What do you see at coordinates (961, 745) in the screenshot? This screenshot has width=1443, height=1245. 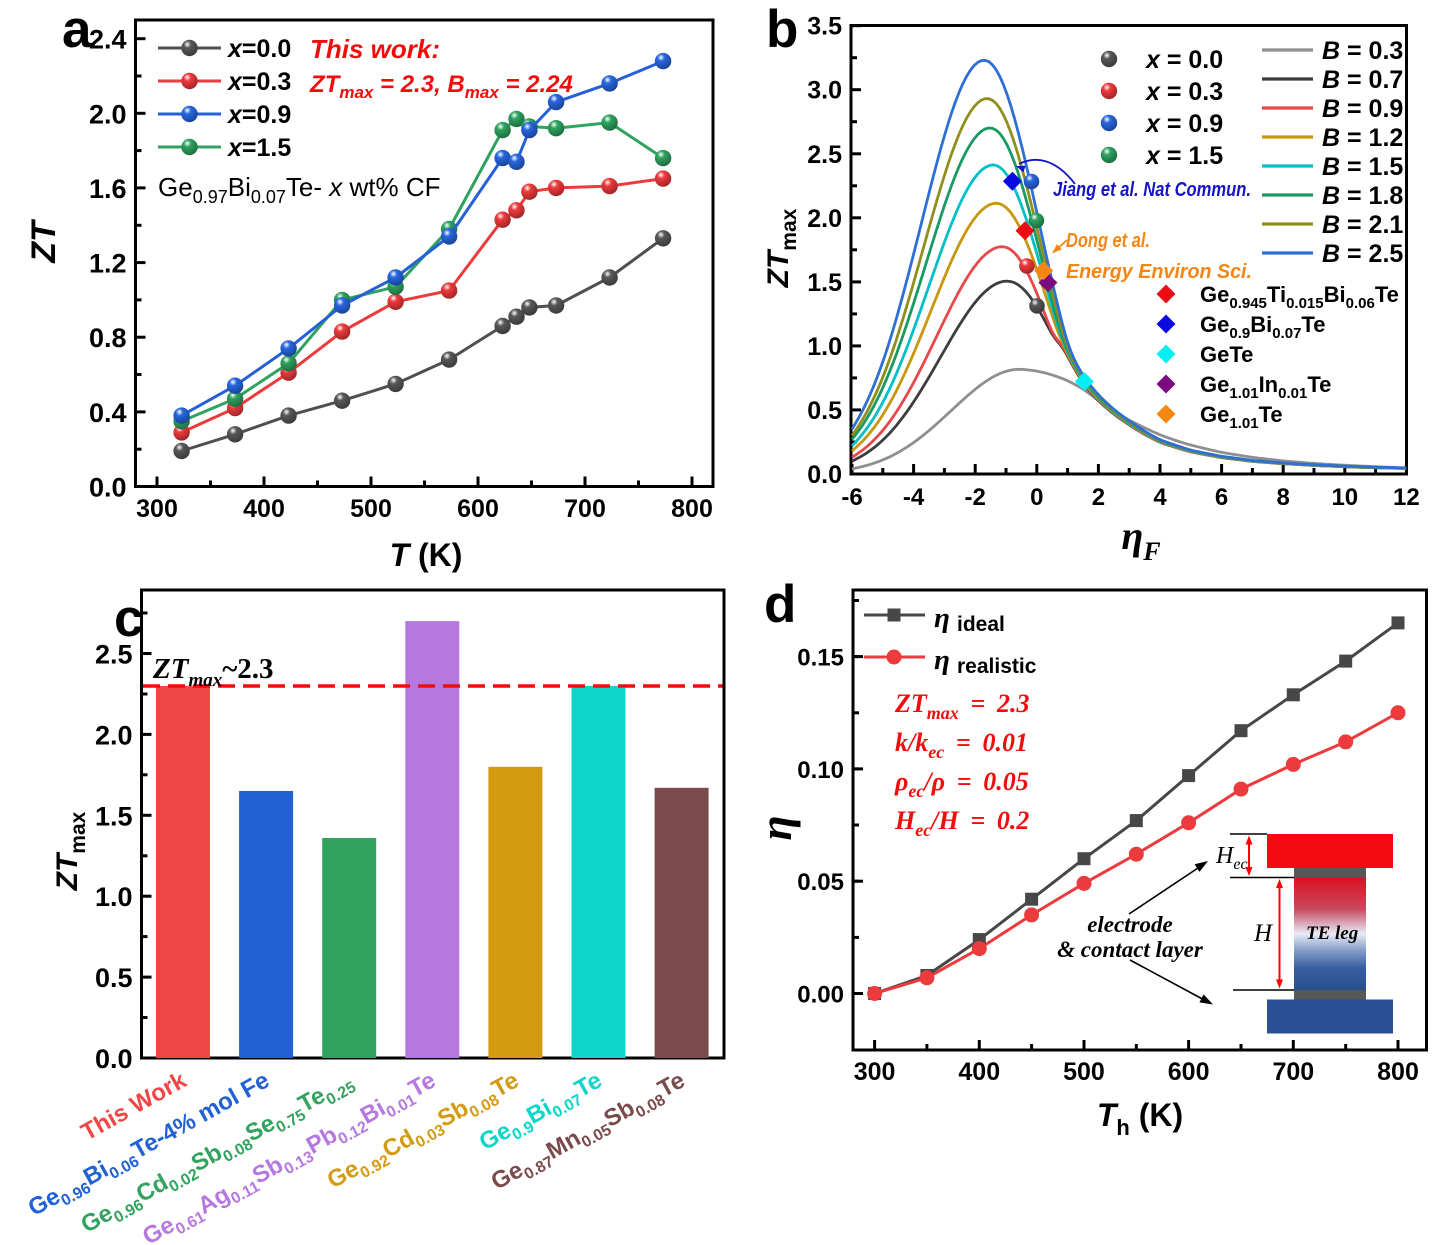 I see `svg-text: k/kec = 0.01` at bounding box center [961, 745].